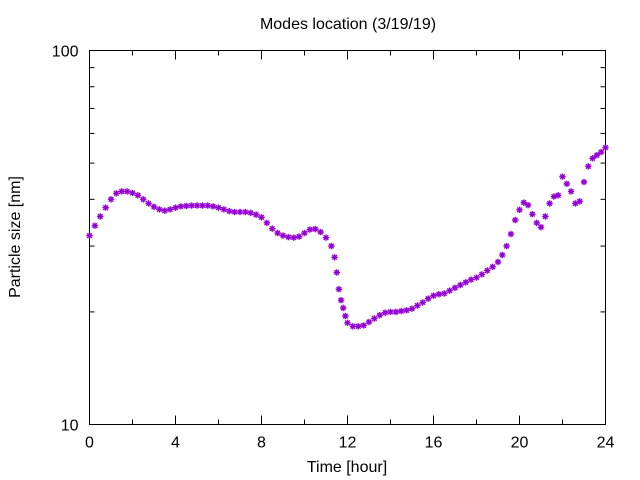 The width and height of the screenshot is (640, 480). I want to click on chart-title: Modes location (3/19/19), so click(348, 24).